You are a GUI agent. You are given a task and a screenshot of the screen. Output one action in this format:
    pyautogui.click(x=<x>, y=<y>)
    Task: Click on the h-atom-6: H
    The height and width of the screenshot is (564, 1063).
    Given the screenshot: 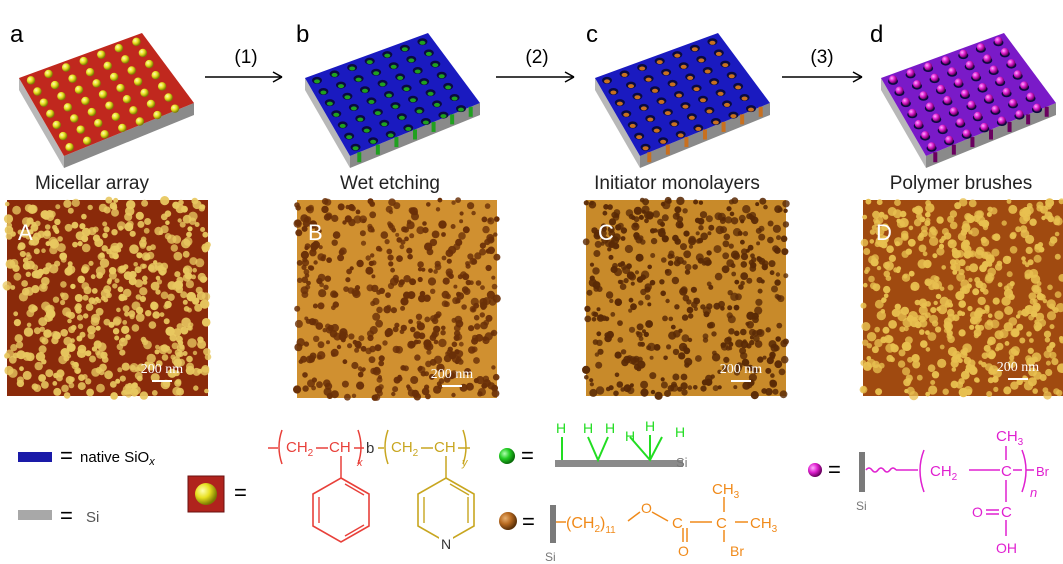 What is the action you would take?
    pyautogui.click(x=680, y=432)
    